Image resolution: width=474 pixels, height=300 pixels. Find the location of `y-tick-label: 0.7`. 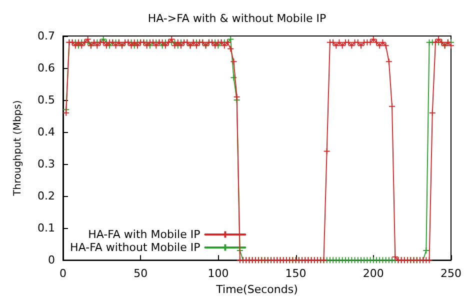

y-tick-label: 0.7 is located at coordinates (46, 36).